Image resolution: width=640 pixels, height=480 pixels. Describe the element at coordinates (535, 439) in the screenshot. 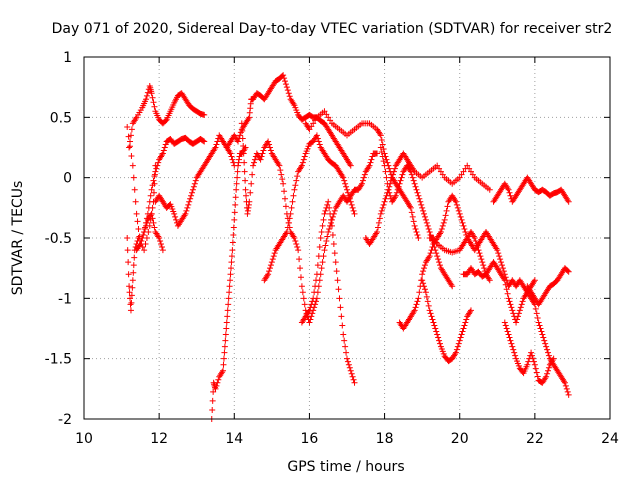

I see `x-tick-label: 22` at that location.